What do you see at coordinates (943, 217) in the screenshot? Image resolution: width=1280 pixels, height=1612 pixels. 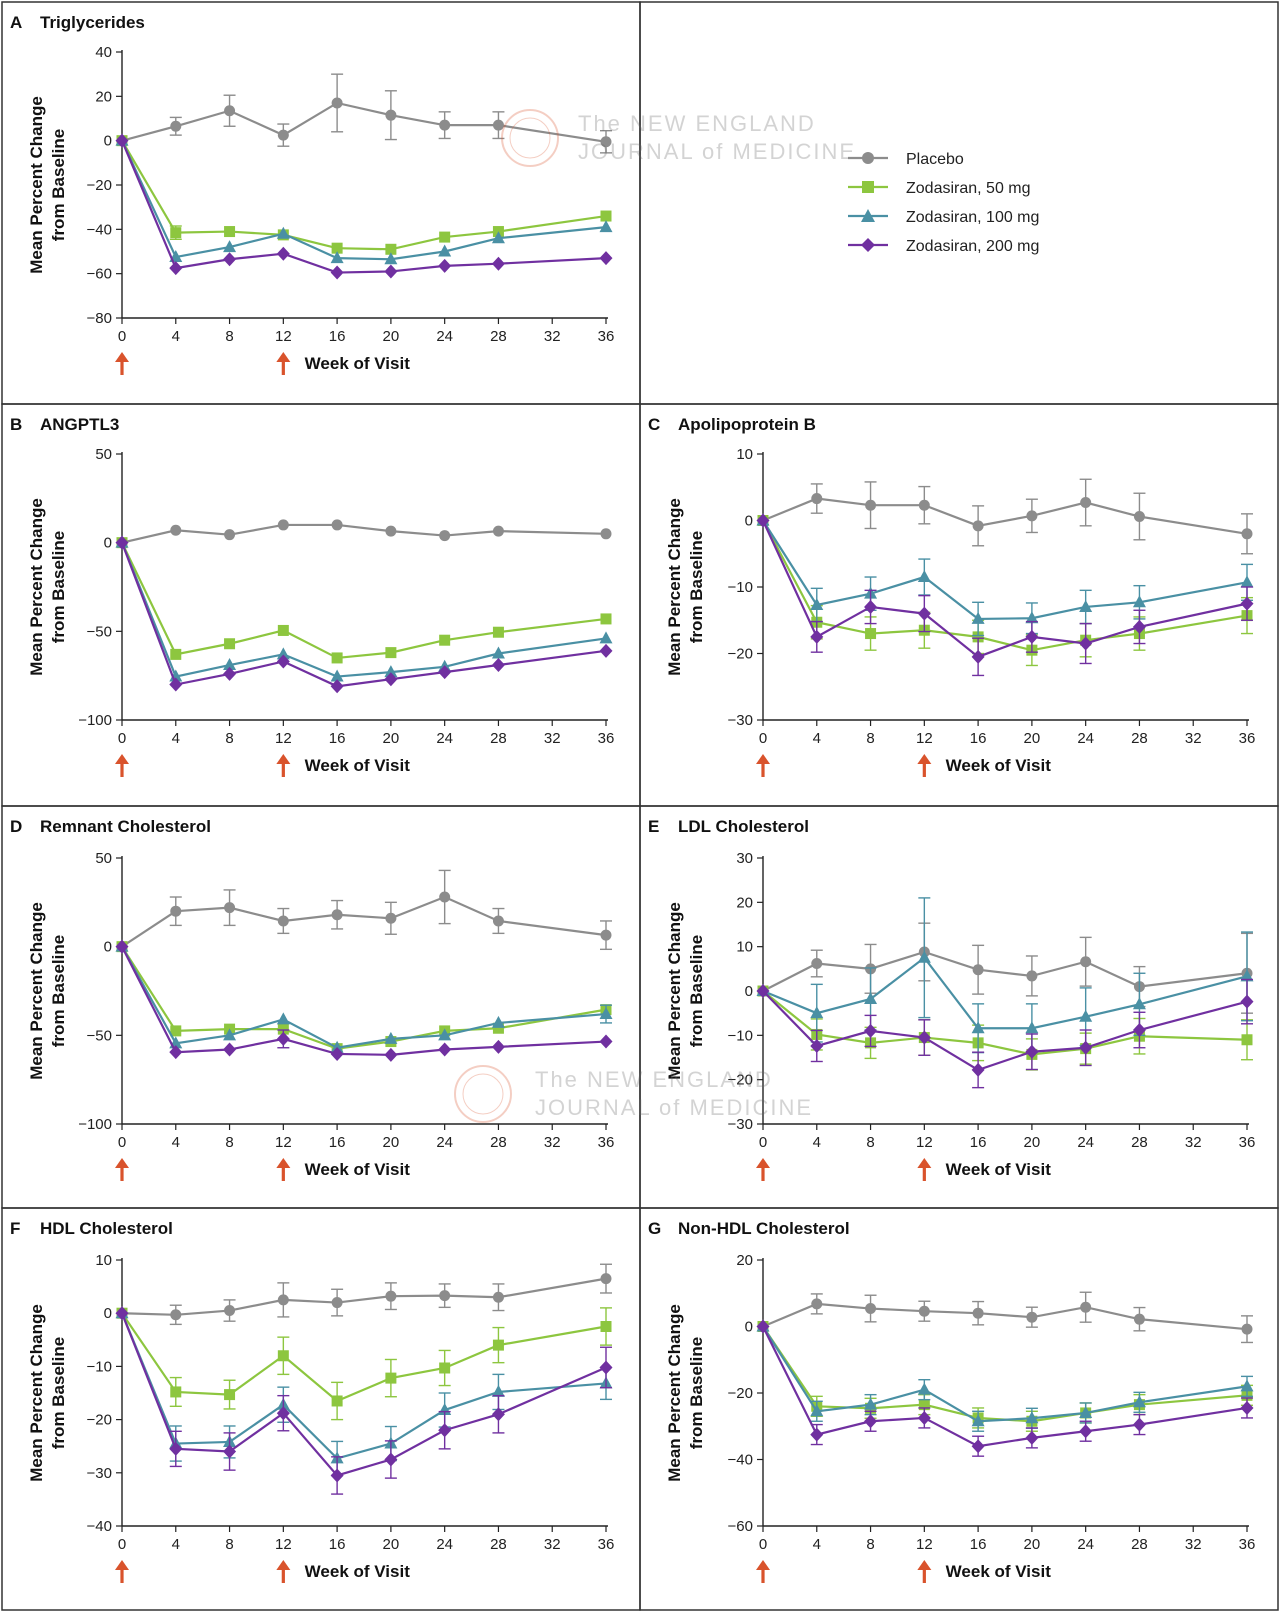 I see `legend-entry-z100: Zodasiran, 100 mg` at bounding box center [943, 217].